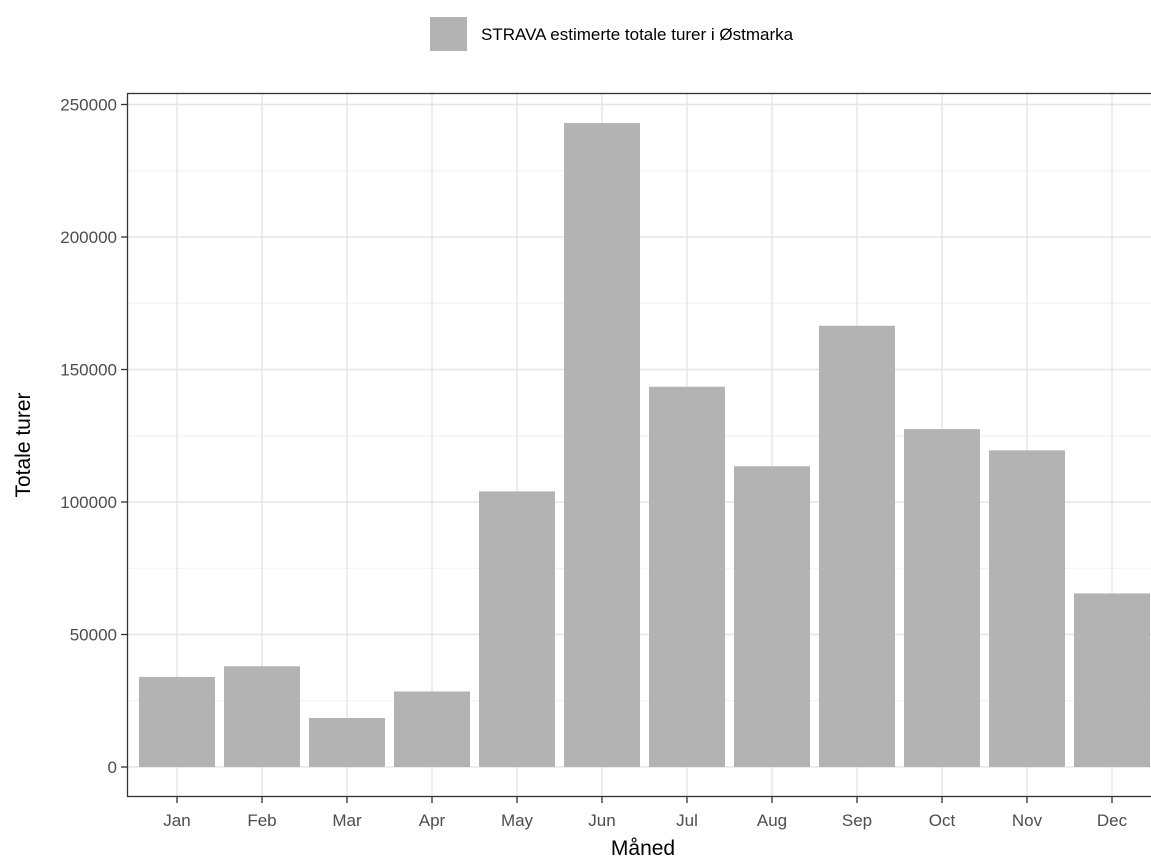 The height and width of the screenshot is (860, 1151). I want to click on x-tick-label-mar: Mar, so click(347, 820).